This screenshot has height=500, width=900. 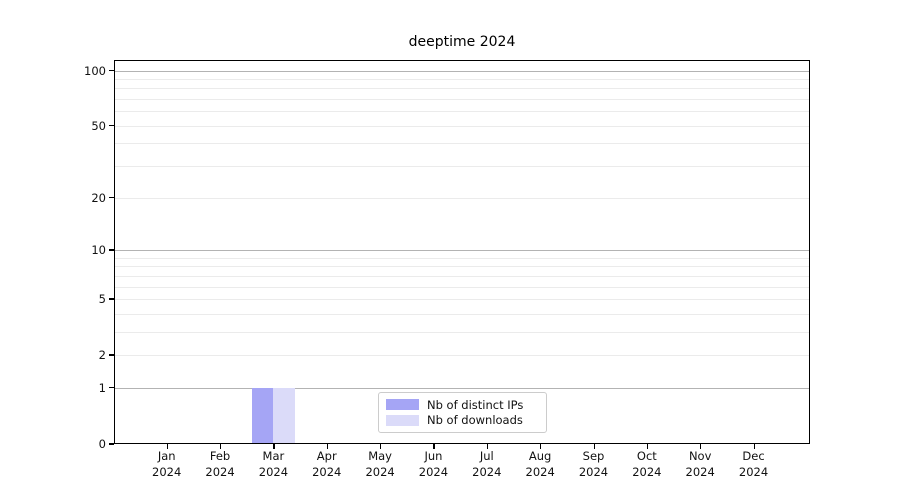 I want to click on x-tick-mark-jul, so click(x=487, y=446).